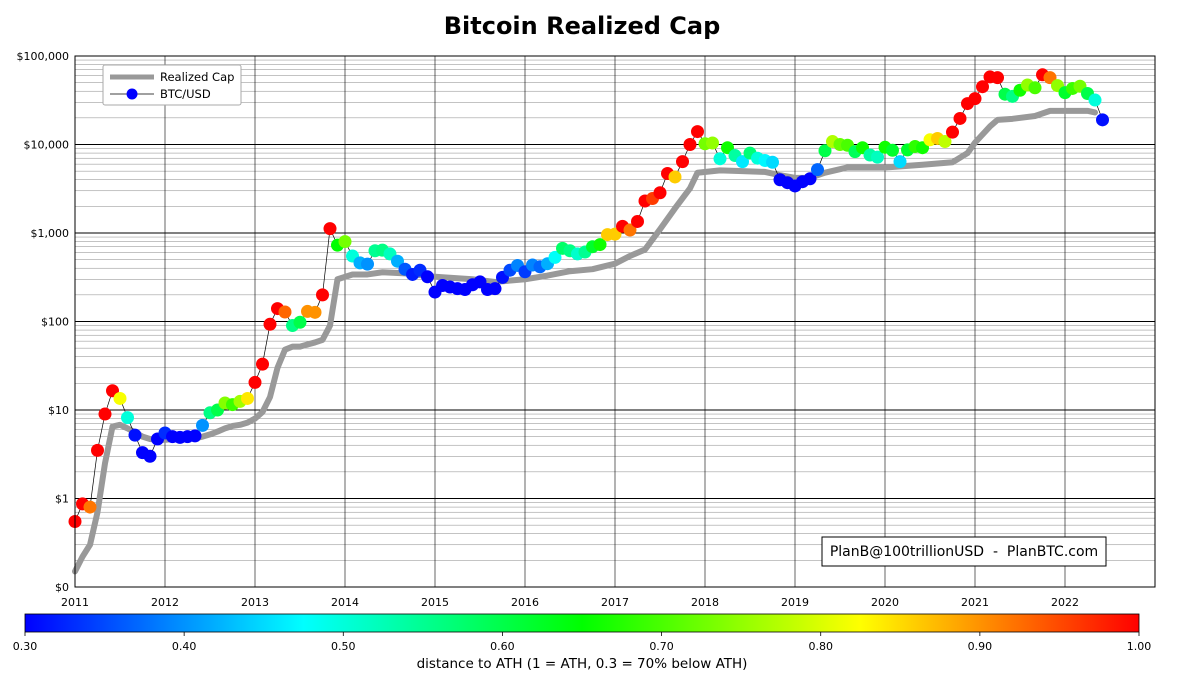 The width and height of the screenshot is (1200, 685). I want to click on colorbar-gradient, so click(582, 623).